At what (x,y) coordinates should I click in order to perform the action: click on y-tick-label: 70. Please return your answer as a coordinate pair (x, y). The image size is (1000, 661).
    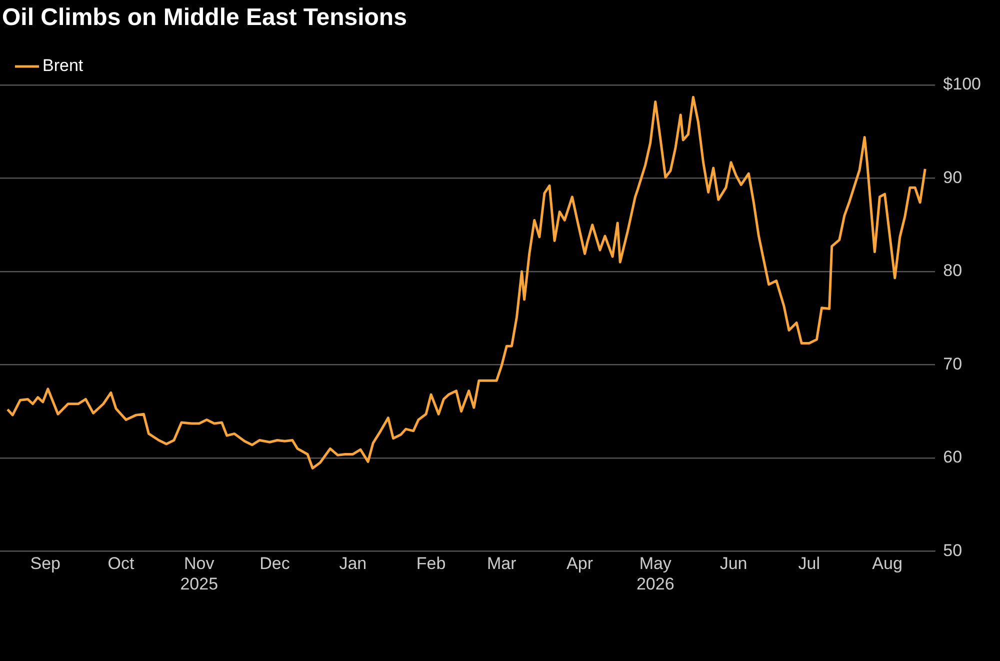
    Looking at the image, I should click on (952, 364).